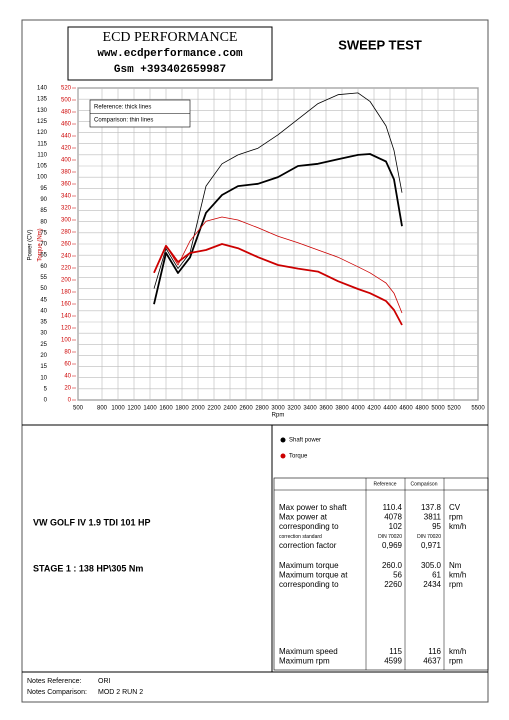 Image resolution: width=509 pixels, height=720 pixels. What do you see at coordinates (43, 356) in the screenshot?
I see `y-tick-label: 20` at bounding box center [43, 356].